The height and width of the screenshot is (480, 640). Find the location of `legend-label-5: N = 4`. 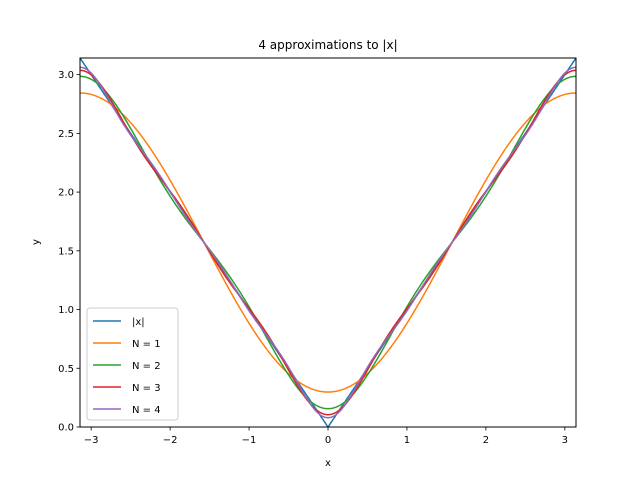

legend-label-5: N = 4 is located at coordinates (146, 410).